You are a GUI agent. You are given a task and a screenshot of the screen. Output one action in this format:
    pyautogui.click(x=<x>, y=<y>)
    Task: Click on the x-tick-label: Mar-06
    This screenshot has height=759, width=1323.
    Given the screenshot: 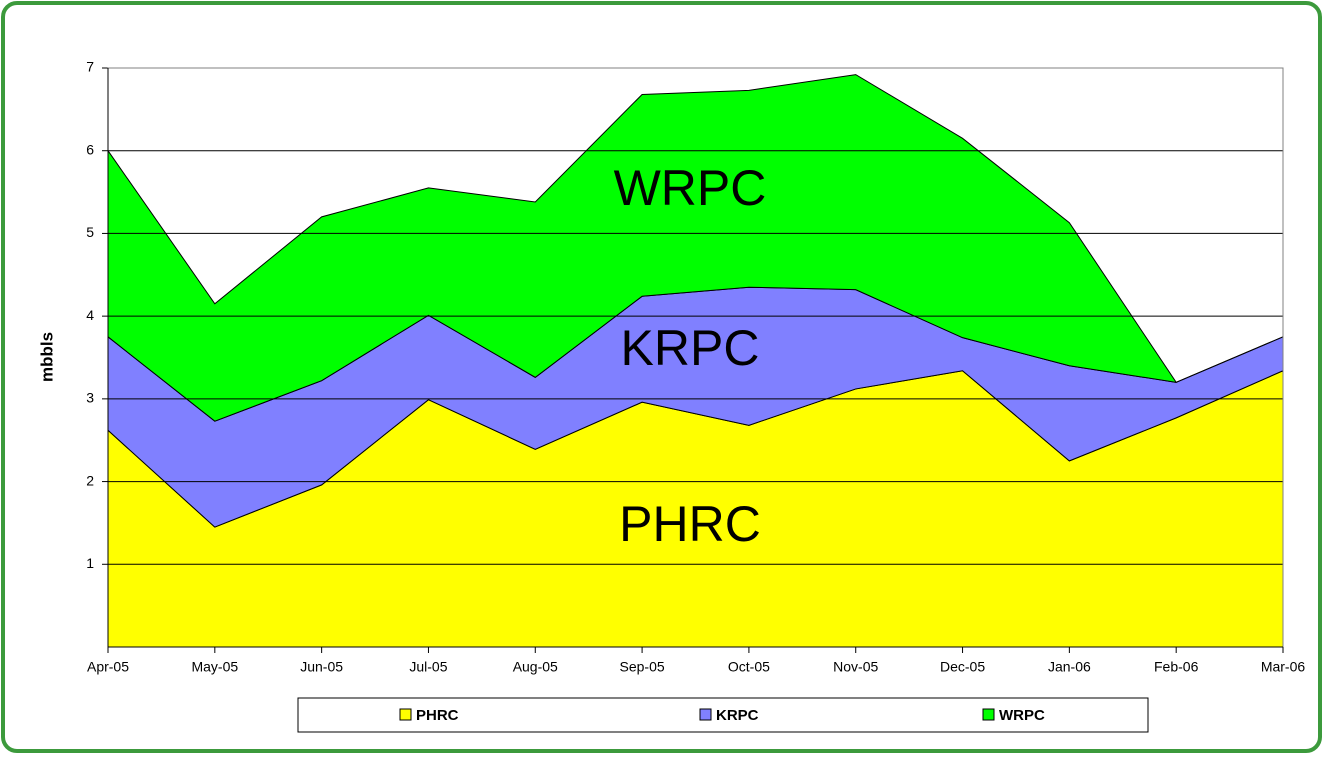 What is the action you would take?
    pyautogui.click(x=1283, y=667)
    